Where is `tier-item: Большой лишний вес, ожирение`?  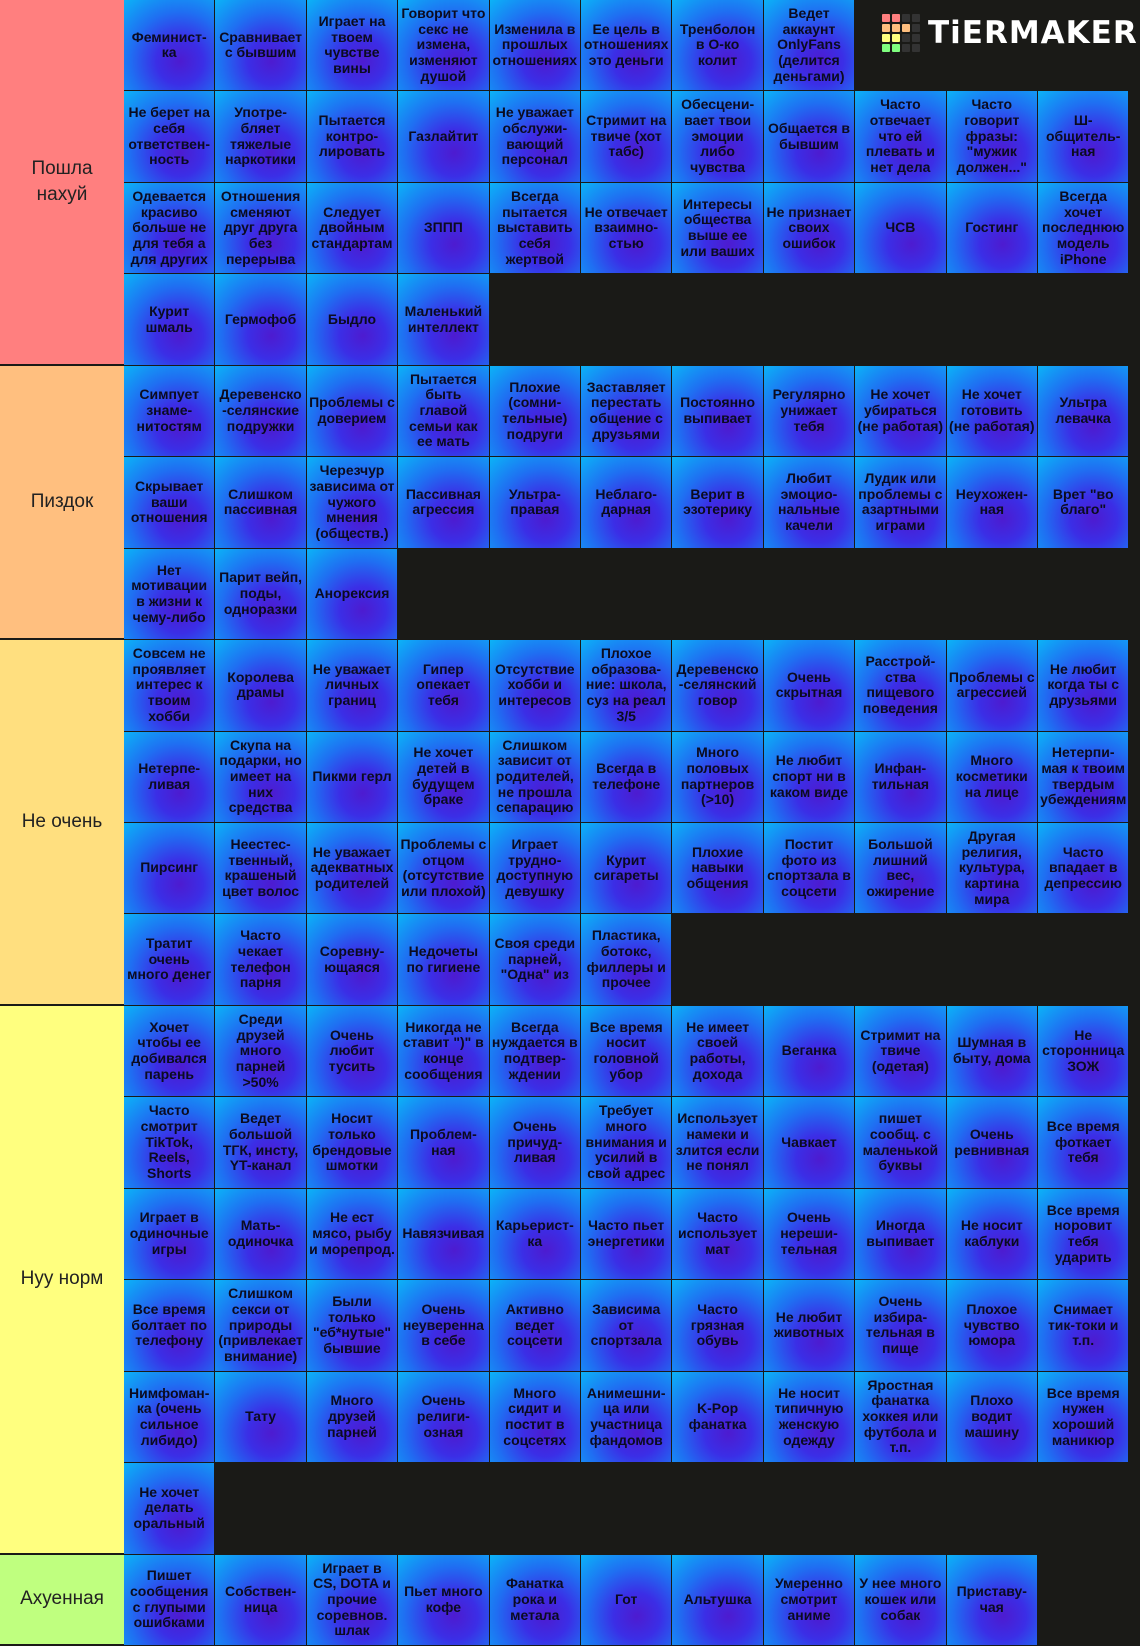 tier-item: Большой лишний вес, ожирение is located at coordinates (901, 869).